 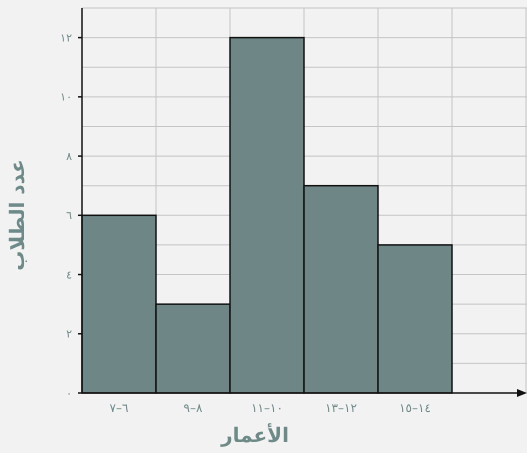 I want to click on x-tick-label: ١٢–١٣, so click(x=341, y=408).